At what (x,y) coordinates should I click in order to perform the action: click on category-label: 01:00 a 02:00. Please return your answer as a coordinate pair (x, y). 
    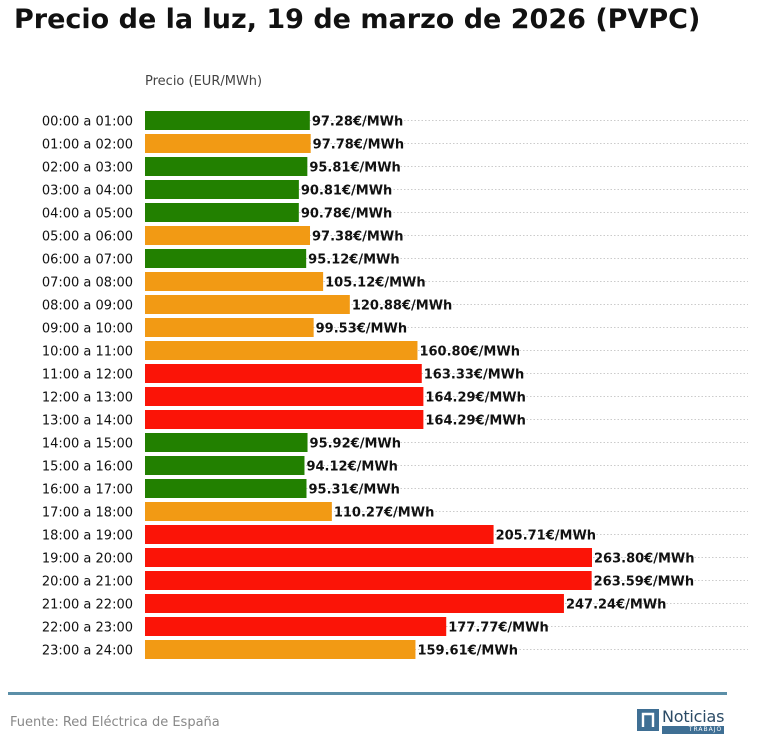
    Looking at the image, I should click on (87, 145).